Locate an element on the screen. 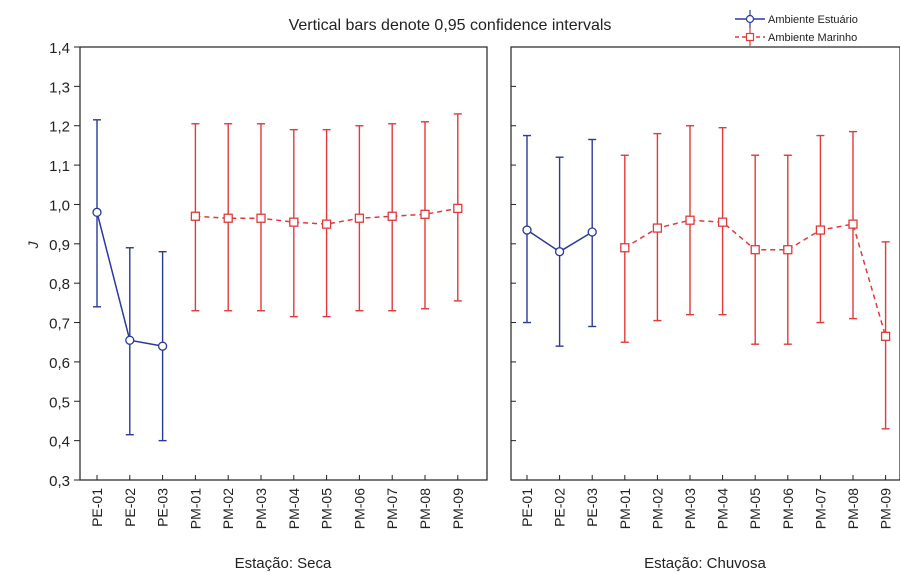 This screenshot has height=573, width=900. y-tick-label: 0,7 is located at coordinates (59, 324).